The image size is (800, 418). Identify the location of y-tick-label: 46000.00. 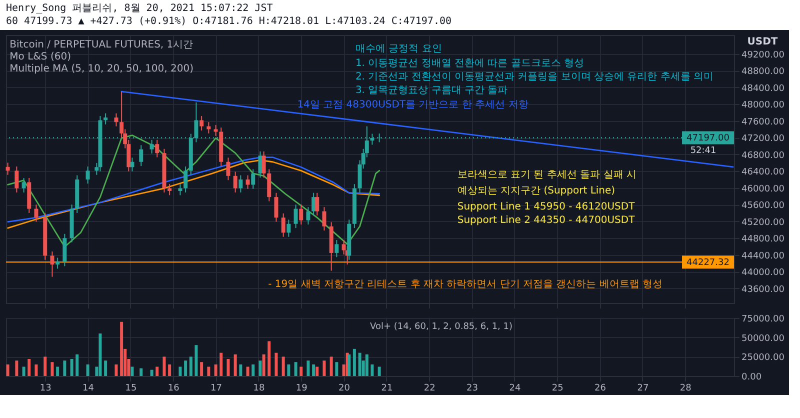
(763, 189).